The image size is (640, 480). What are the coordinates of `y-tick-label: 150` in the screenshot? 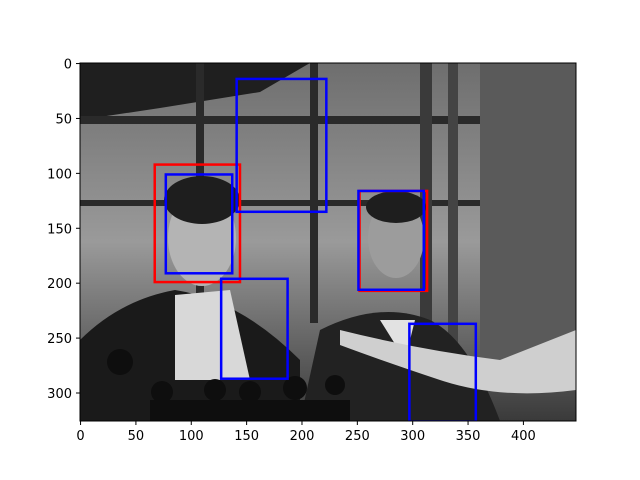 It's located at (59, 229).